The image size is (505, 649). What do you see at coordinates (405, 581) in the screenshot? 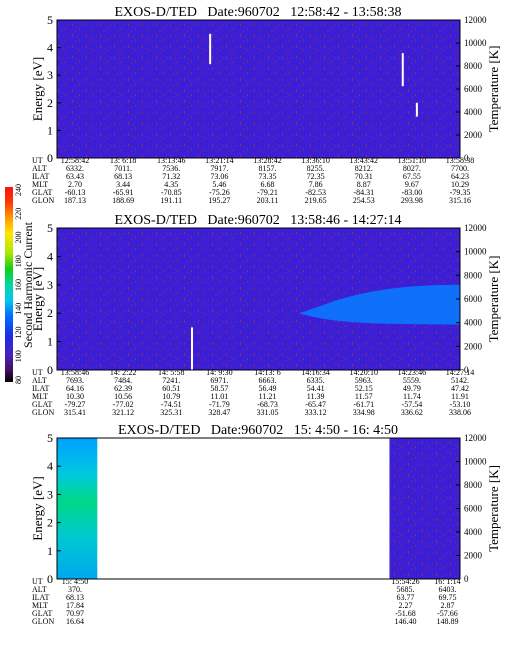
I see `orbit-cell: 15:54:26` at bounding box center [405, 581].